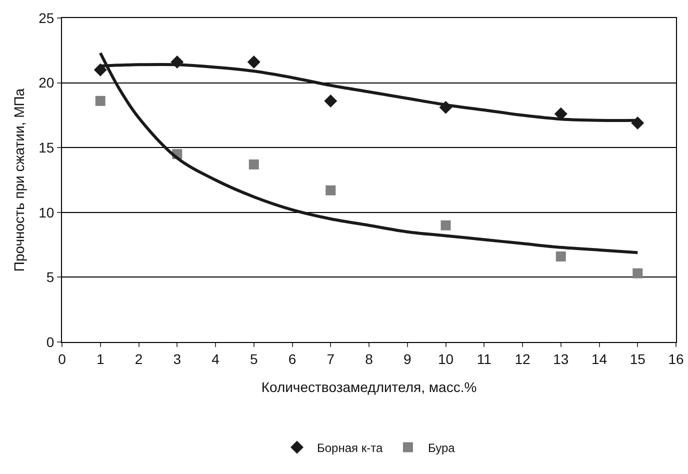  Describe the element at coordinates (254, 358) in the screenshot. I see `x-tick-label: 5` at that location.